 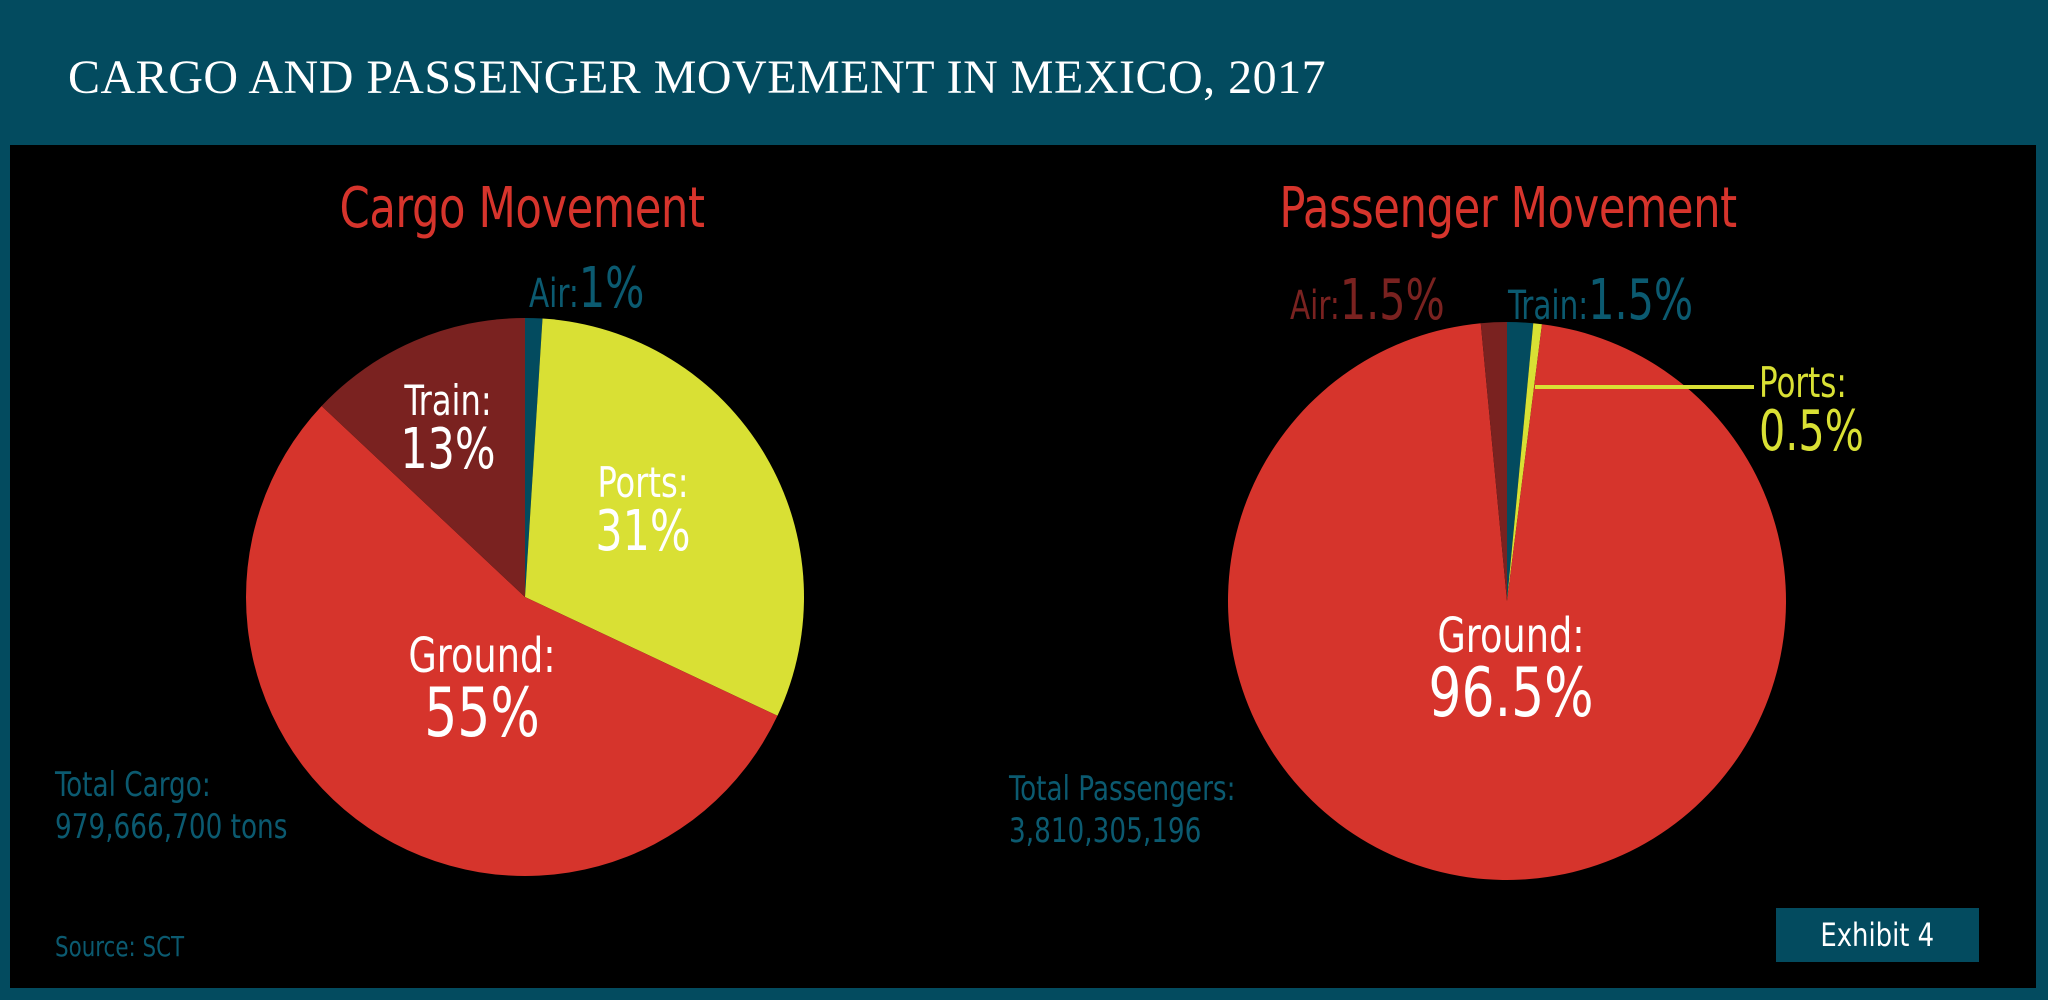 What do you see at coordinates (1508, 208) in the screenshot?
I see `passenger-chart-title: Passenger Movement` at bounding box center [1508, 208].